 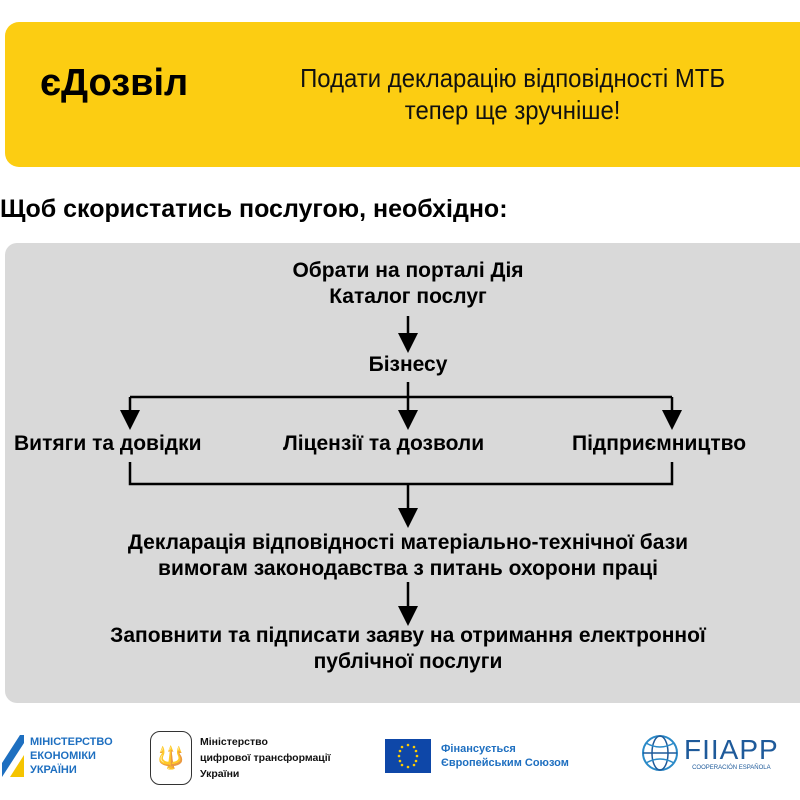 I want to click on trident-icon: 🔱, so click(x=171, y=758).